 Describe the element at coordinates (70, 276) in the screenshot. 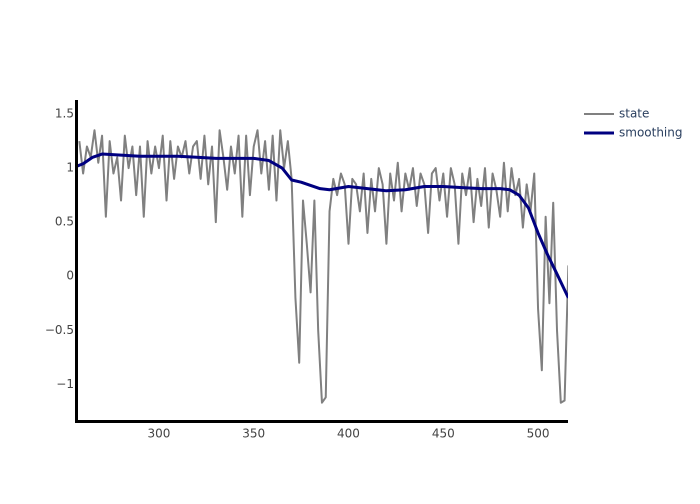

I see `y-tick-label: 0` at that location.